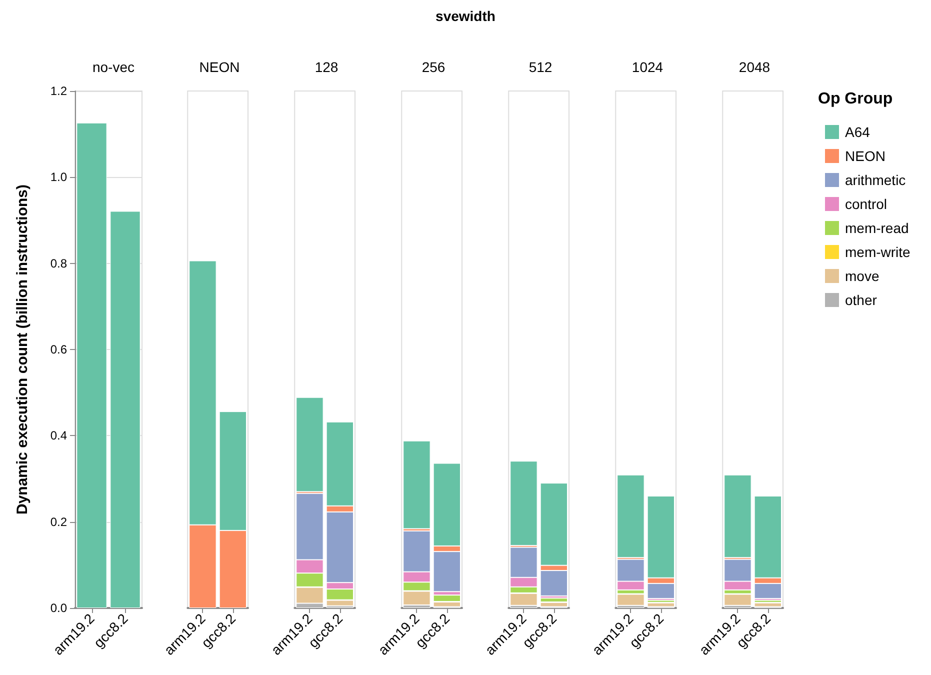  What do you see at coordinates (465, 16) in the screenshot?
I see `text: svewidth` at bounding box center [465, 16].